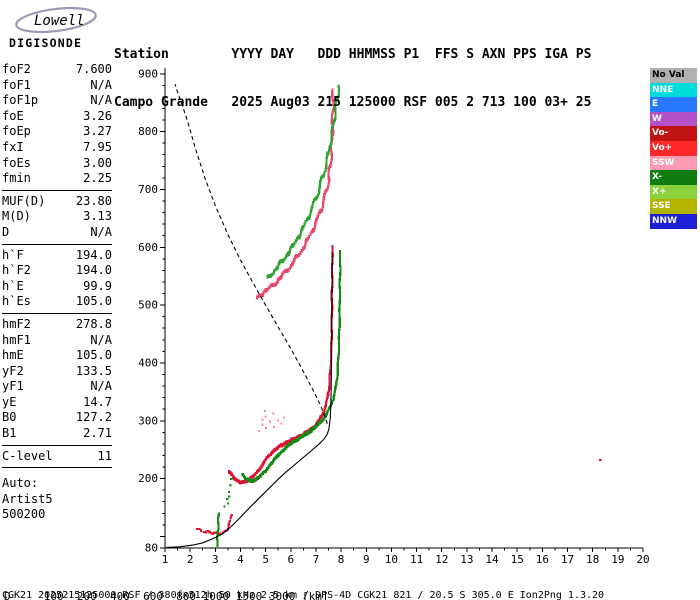  I want to click on param-fxi: fxI 7.95, so click(57, 148).